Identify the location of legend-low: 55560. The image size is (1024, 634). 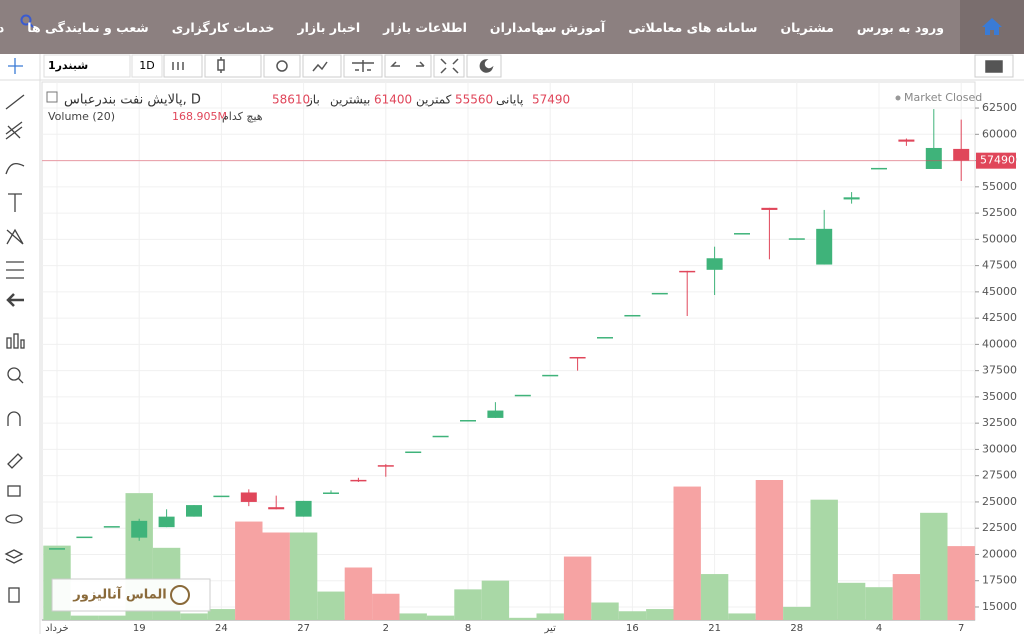
(474, 100).